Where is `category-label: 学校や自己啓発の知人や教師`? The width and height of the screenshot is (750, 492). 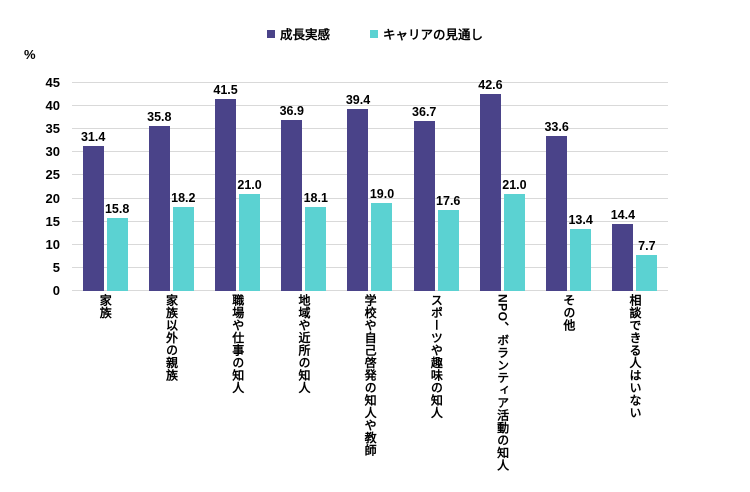
category-label: 学校や自己啓発の知人や教師 is located at coordinates (370, 375).